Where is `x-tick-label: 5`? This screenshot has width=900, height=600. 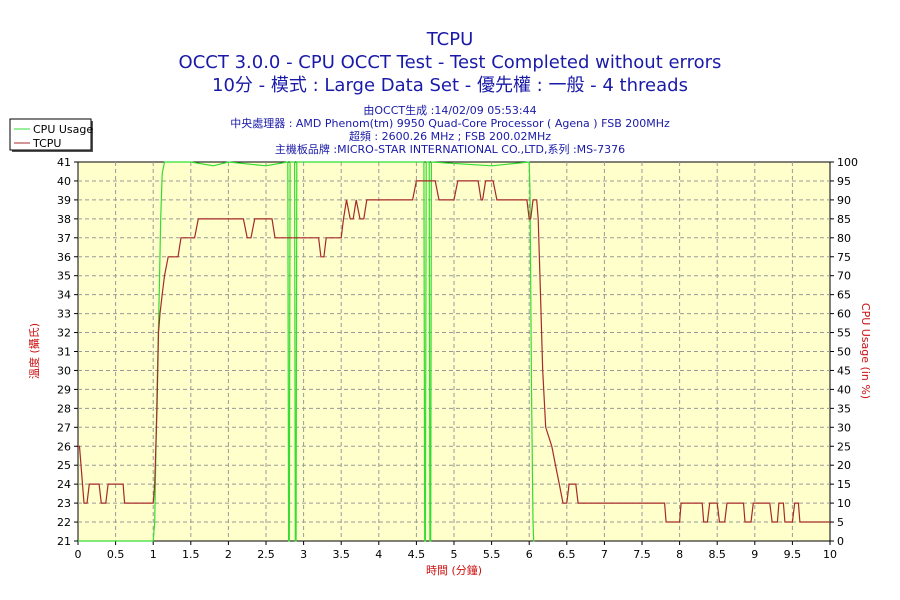 x-tick-label: 5 is located at coordinates (454, 554).